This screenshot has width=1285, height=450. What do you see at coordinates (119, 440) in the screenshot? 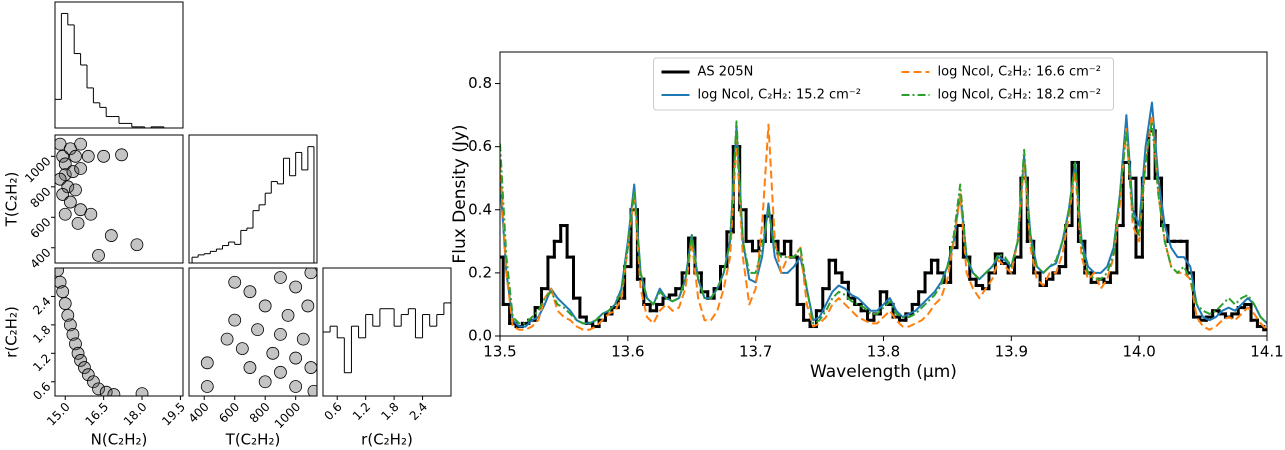
I see `x-axis-label: N(C₂H₂)` at bounding box center [119, 440].